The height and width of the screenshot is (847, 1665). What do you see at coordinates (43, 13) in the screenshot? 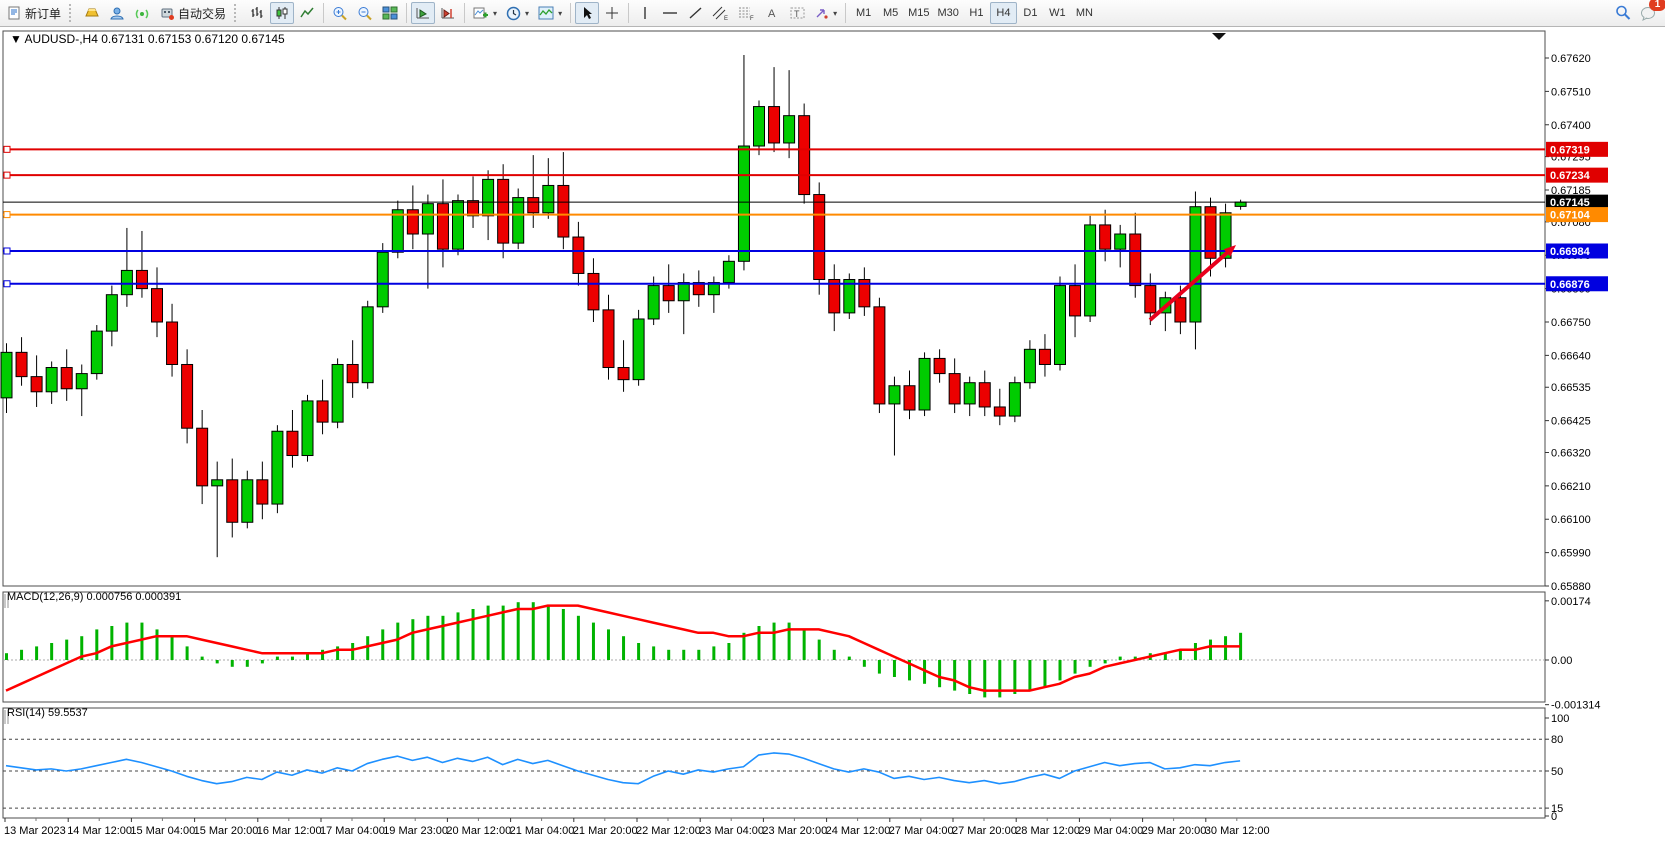
I see `new-order-label: 新订单` at bounding box center [43, 13].